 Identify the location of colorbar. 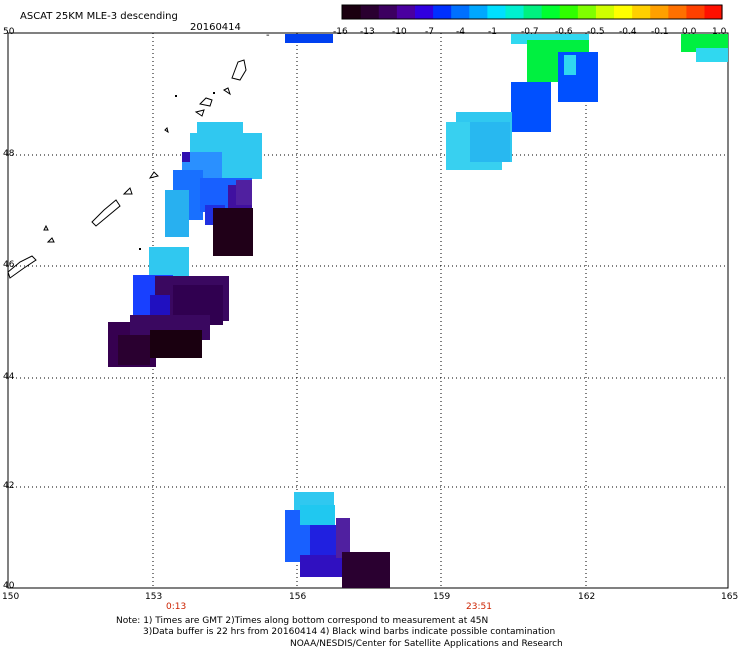
(532, 12).